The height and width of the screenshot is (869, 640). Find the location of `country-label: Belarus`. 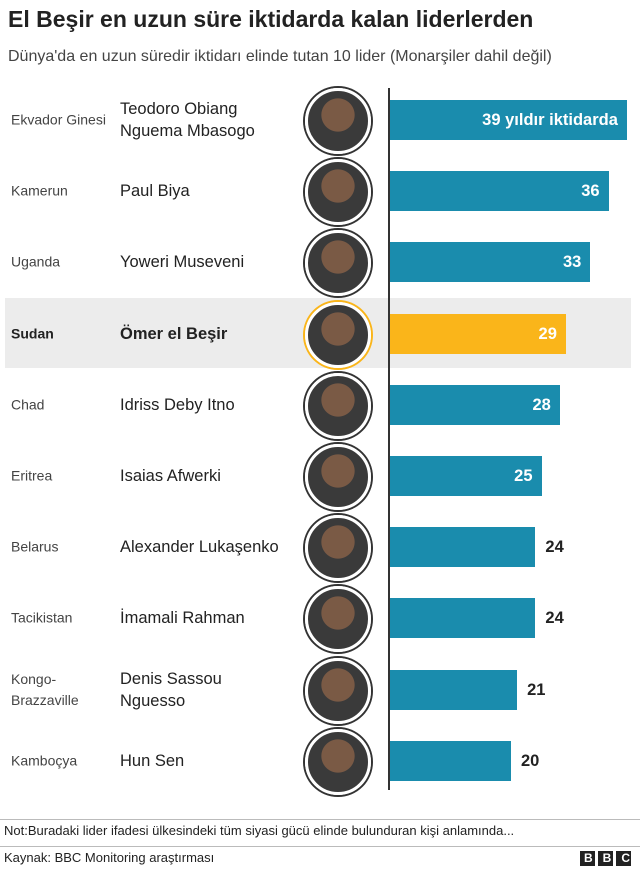

country-label: Belarus is located at coordinates (35, 546).